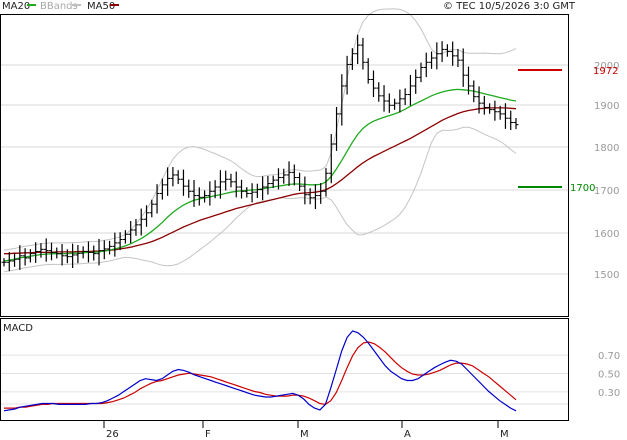 This screenshot has width=627, height=440. I want to click on x-tick-label: M, so click(304, 434).